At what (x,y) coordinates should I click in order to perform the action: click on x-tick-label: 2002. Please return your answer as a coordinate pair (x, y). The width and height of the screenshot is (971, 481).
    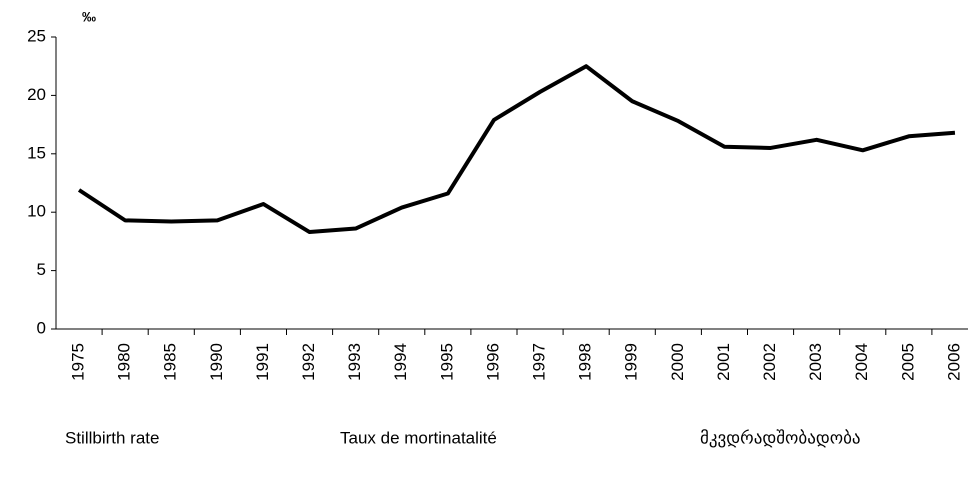
    Looking at the image, I should click on (769, 362).